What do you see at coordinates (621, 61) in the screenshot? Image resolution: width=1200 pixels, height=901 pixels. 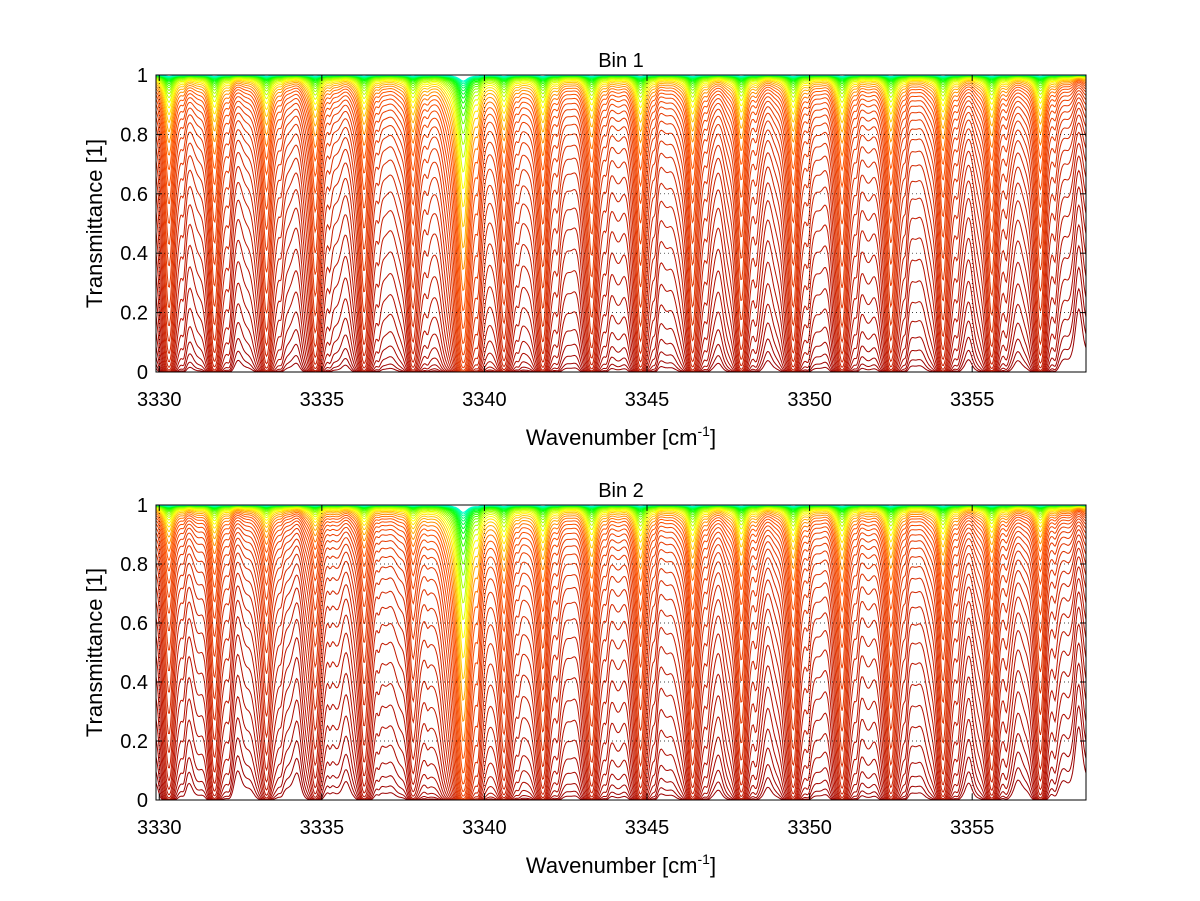 I see `chart-title: Bin 1` at bounding box center [621, 61].